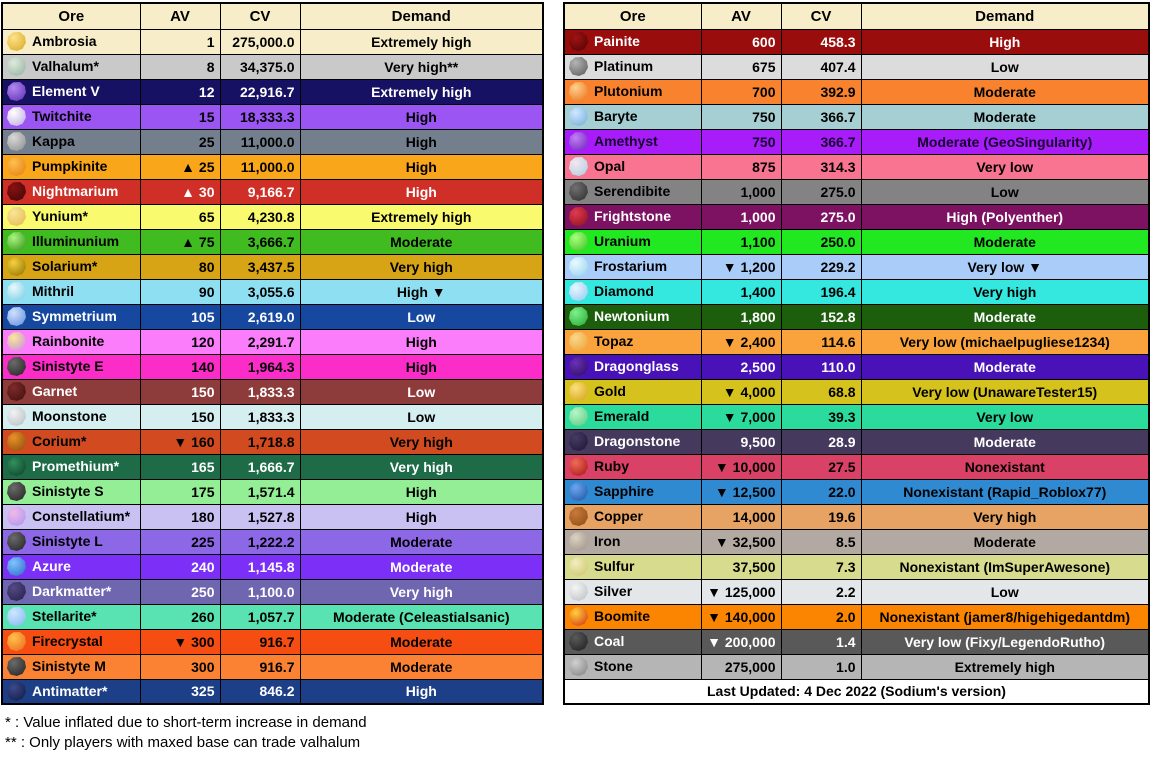  I want to click on ore-name: Diamond, so click(624, 291).